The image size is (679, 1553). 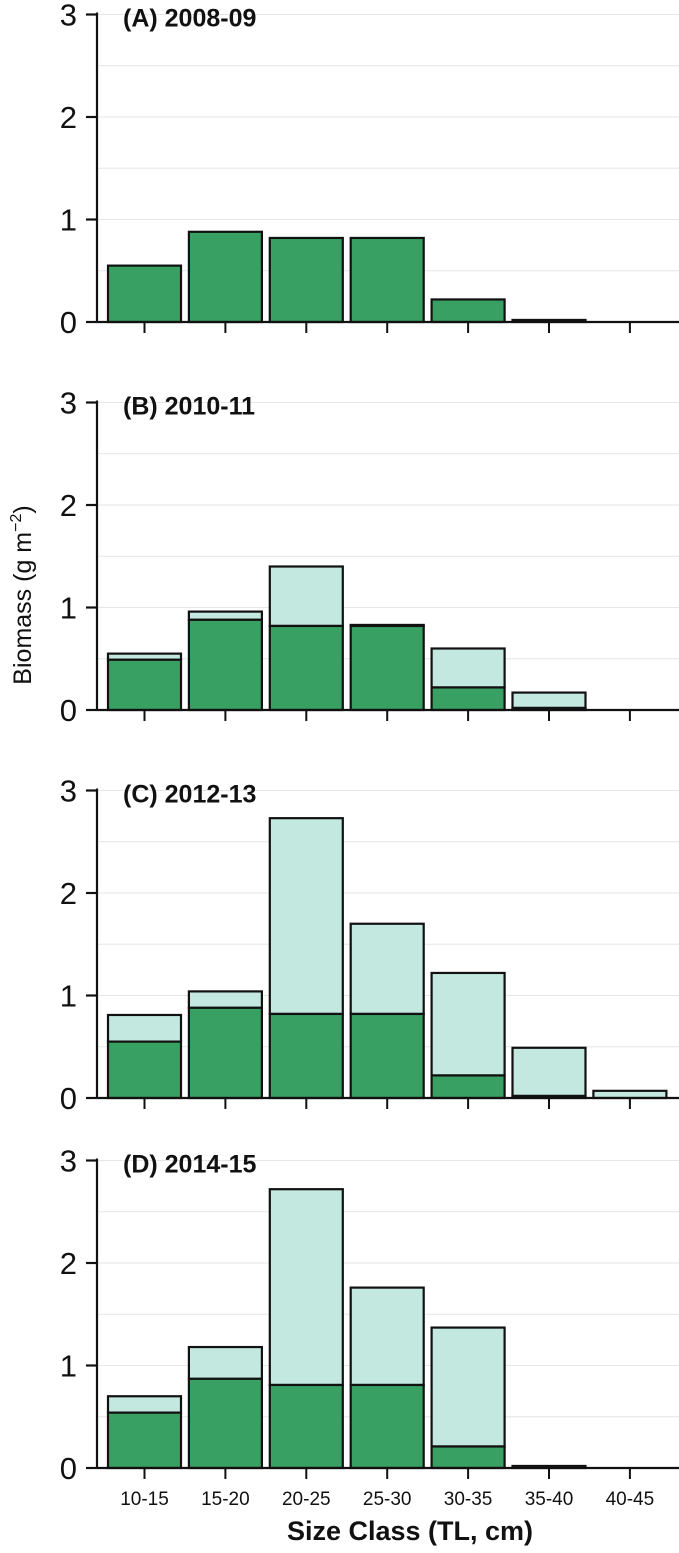 I want to click on x-axis-title: Size Class (TL, cm), so click(x=410, y=1531).